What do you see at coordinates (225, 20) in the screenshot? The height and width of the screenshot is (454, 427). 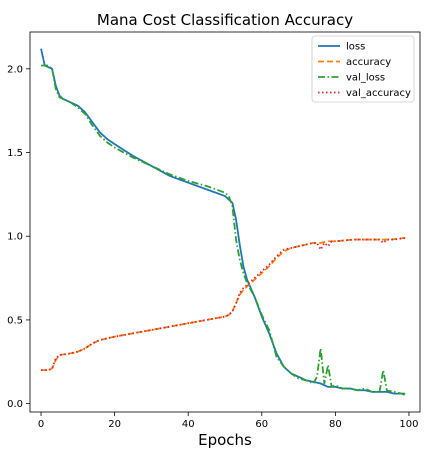 I see `chart-title: Mana Cost Classification Accuracy` at bounding box center [225, 20].